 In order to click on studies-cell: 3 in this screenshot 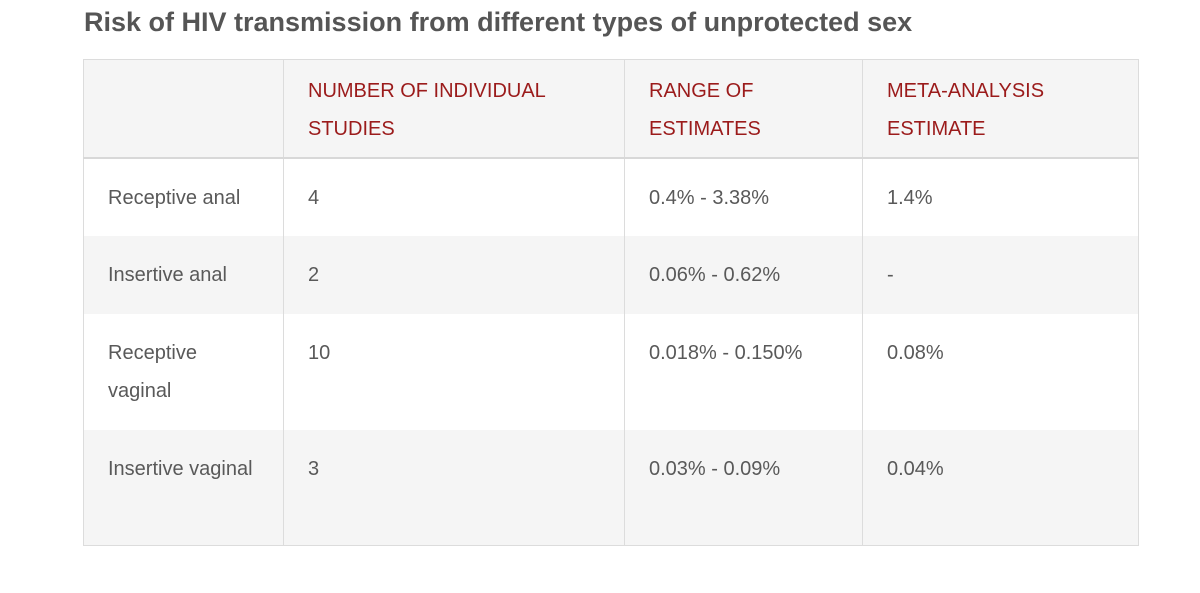, I will do `click(454, 487)`.